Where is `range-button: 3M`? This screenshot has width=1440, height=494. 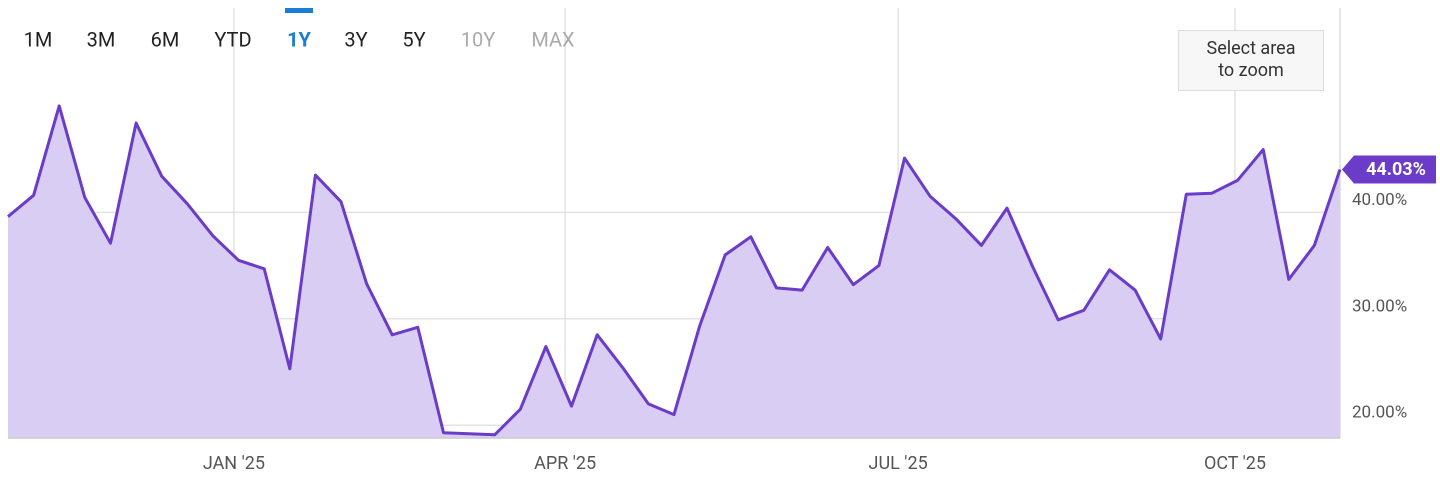 range-button: 3M is located at coordinates (101, 39).